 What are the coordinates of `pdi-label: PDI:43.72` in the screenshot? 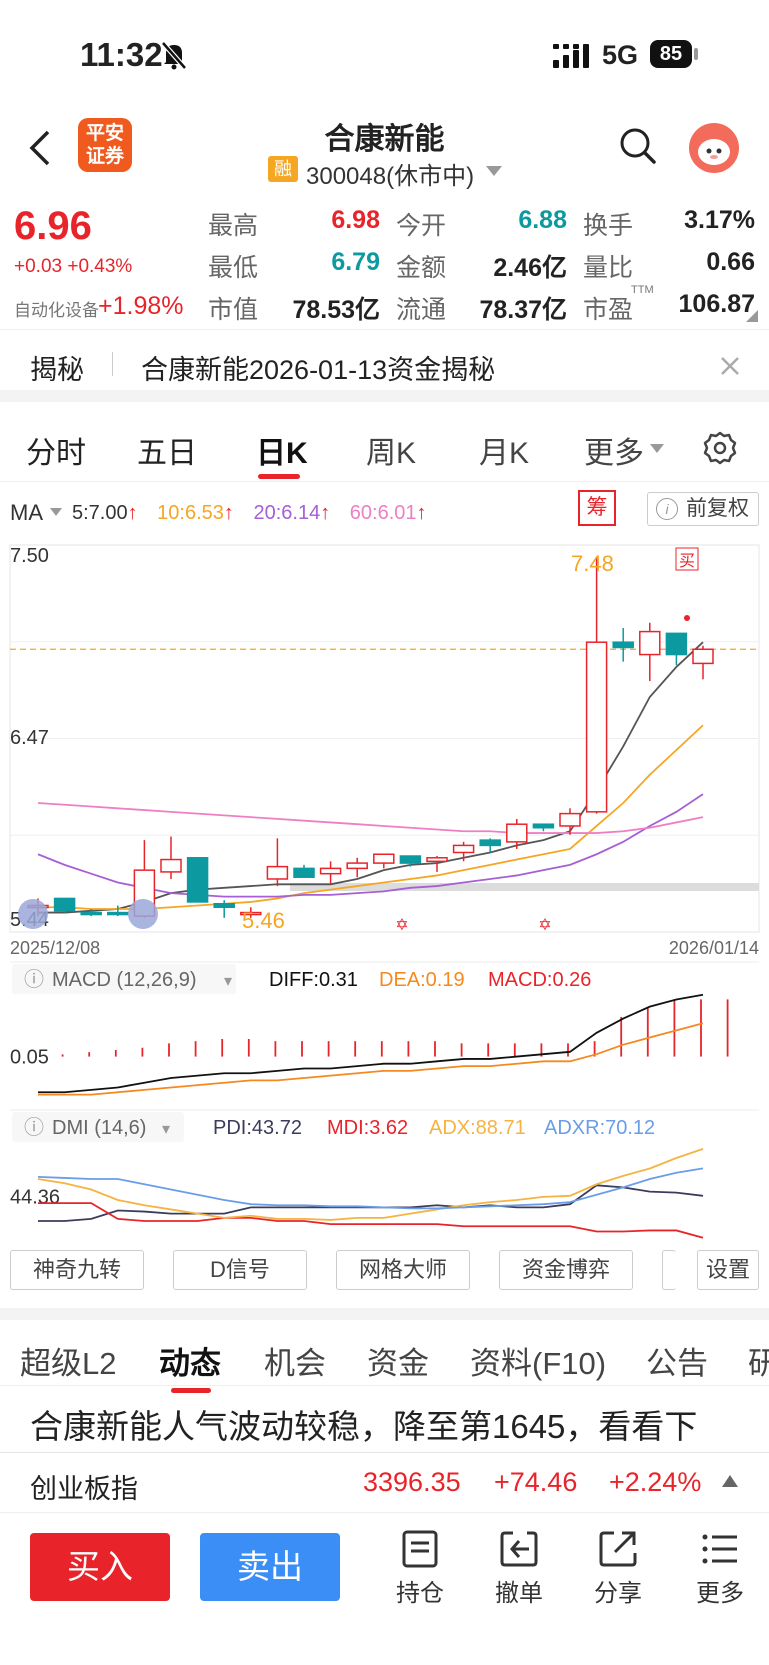 It's located at (257, 1128).